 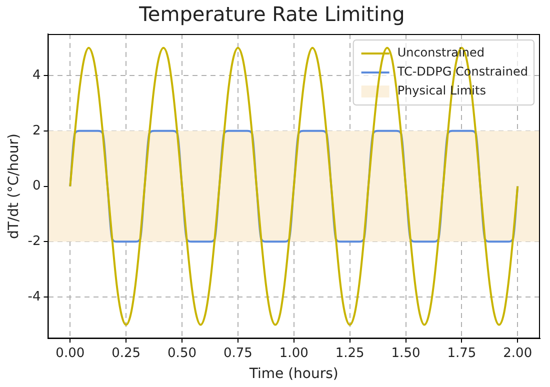 I want to click on x-tick-label: 1.75, so click(x=461, y=353).